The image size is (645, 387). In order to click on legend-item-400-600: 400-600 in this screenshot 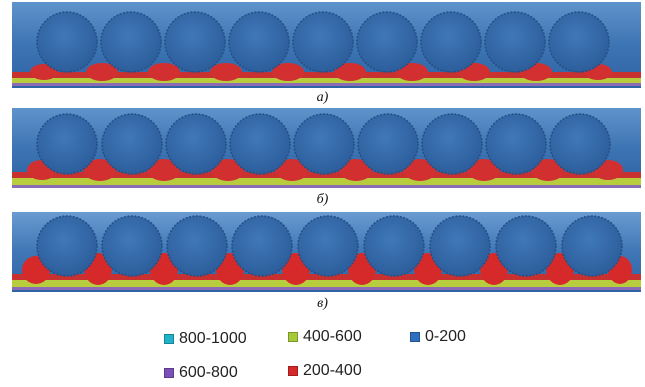, I will do `click(325, 337)`.